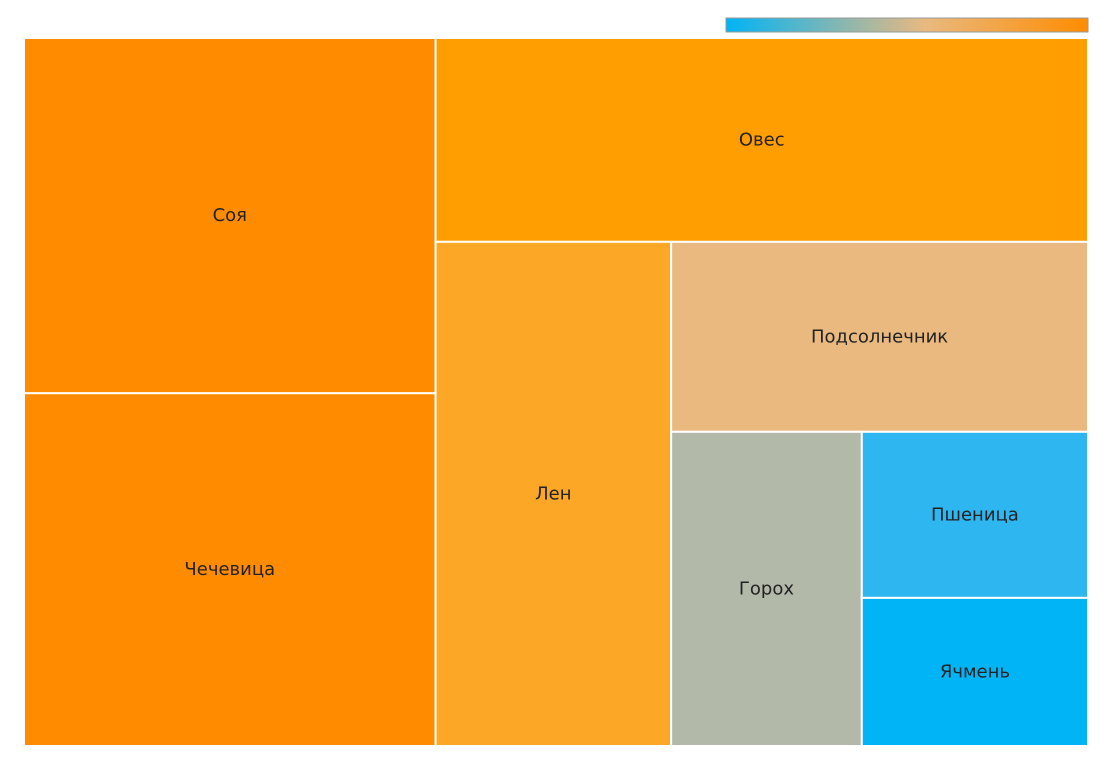 The width and height of the screenshot is (1110, 772). I want to click on treemap-tile: Горох, so click(766, 588).